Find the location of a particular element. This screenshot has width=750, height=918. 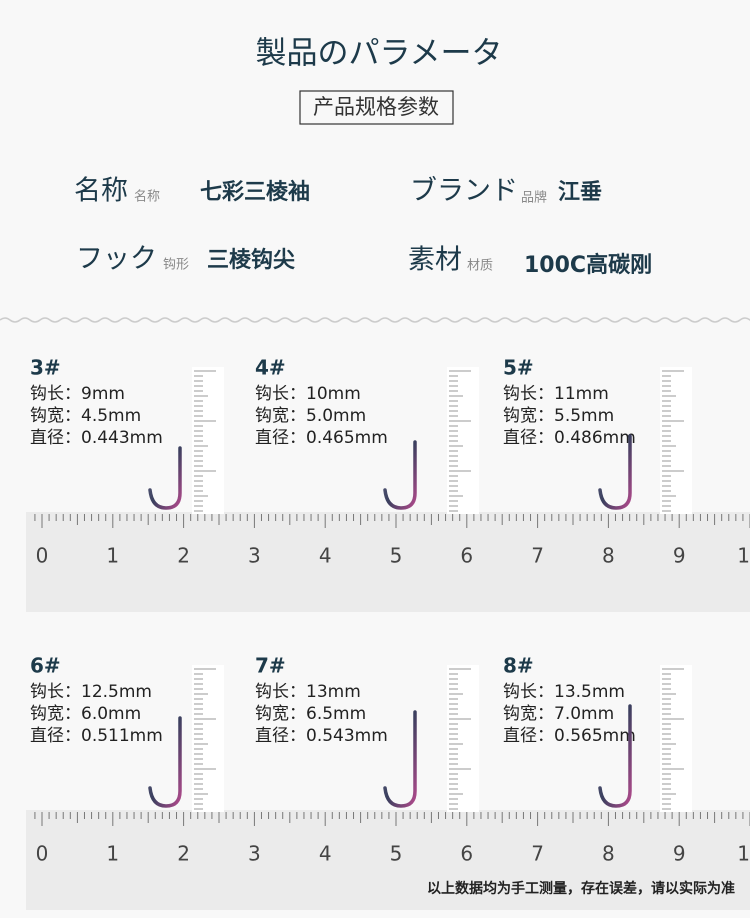

hook-spec: 直径：0.565mm is located at coordinates (569, 736).